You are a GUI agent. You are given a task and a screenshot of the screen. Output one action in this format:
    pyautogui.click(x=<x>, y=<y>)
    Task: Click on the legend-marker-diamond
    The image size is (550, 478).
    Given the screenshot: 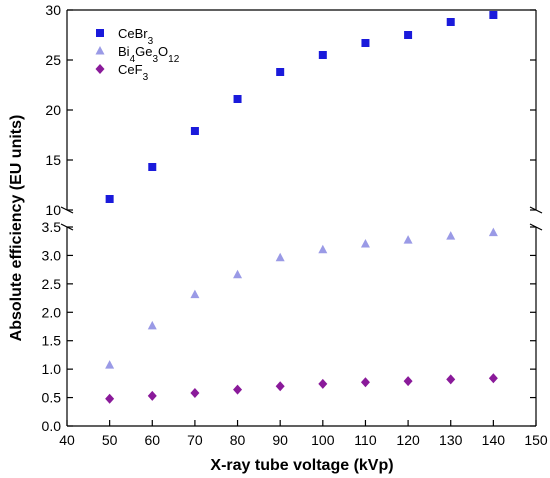 What is the action you would take?
    pyautogui.click(x=100, y=69)
    